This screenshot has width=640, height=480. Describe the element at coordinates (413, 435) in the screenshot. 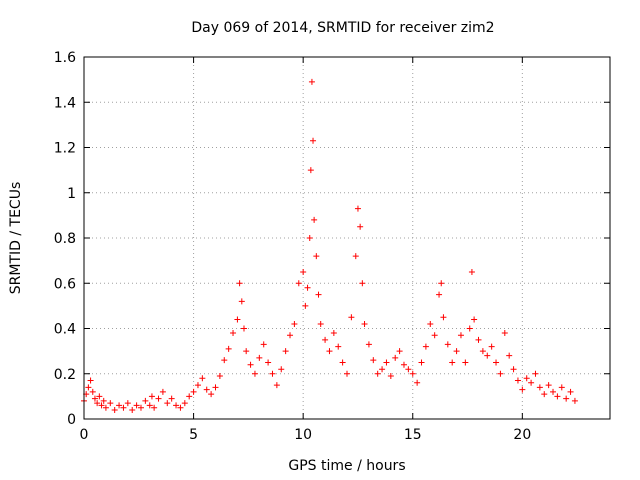

I see `x-tick-label-3: 15` at that location.